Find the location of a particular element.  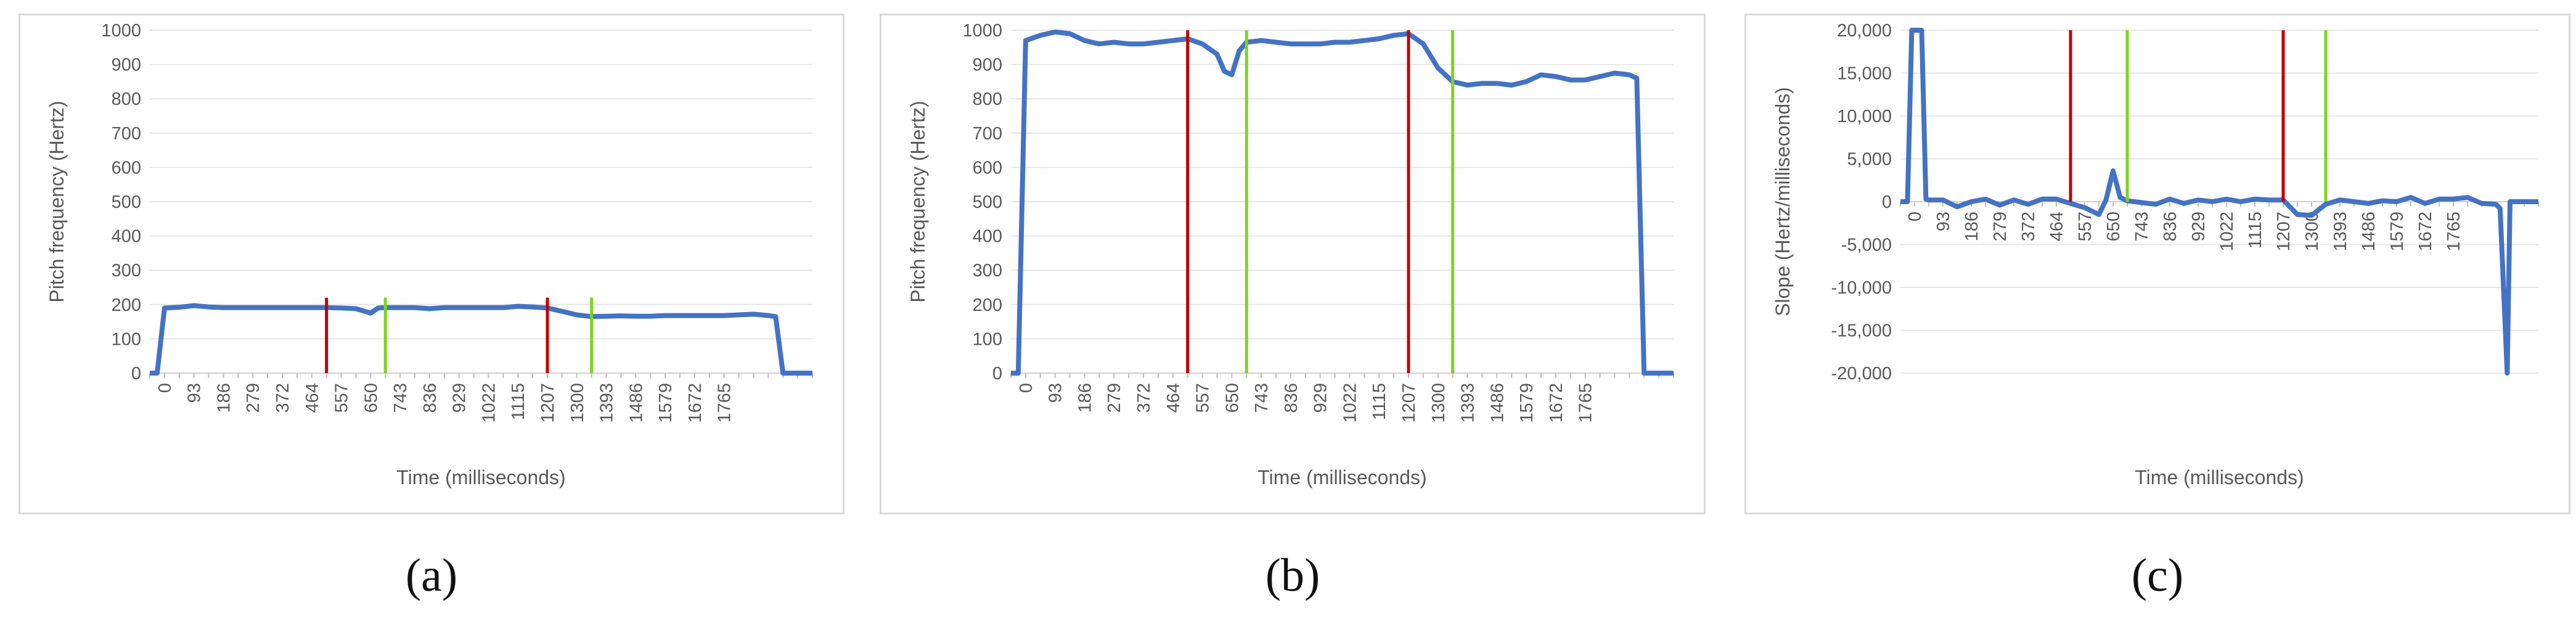

caption-b: (b) is located at coordinates (1292, 575).